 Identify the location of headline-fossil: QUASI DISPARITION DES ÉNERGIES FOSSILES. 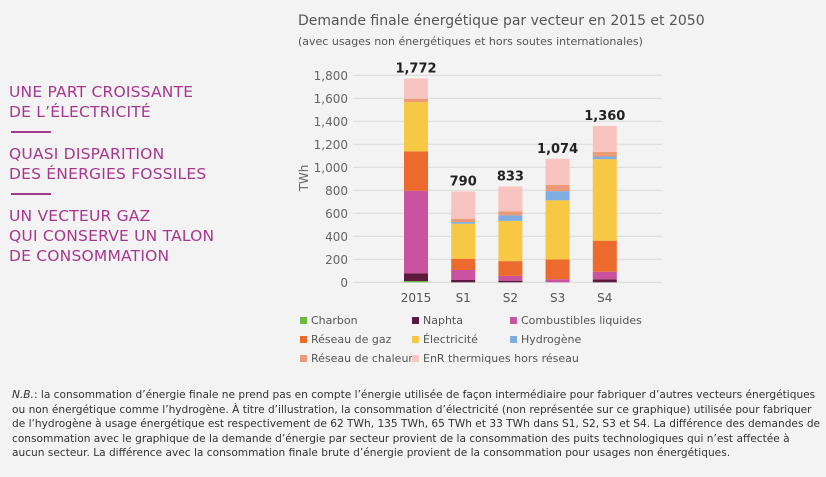
(124, 164).